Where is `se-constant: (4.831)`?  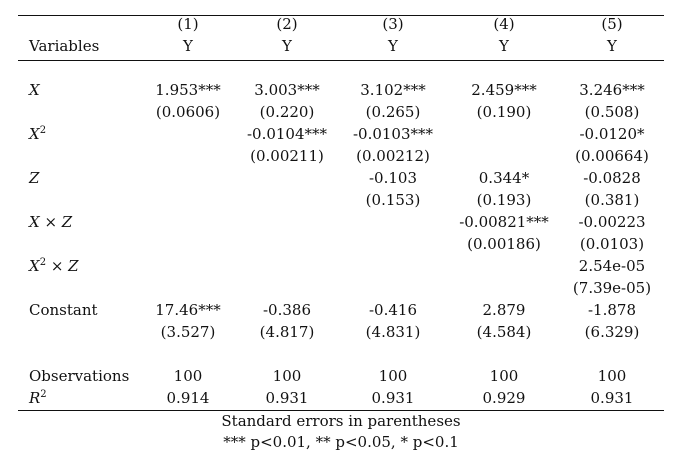
se-constant: (4.831) is located at coordinates (393, 332).